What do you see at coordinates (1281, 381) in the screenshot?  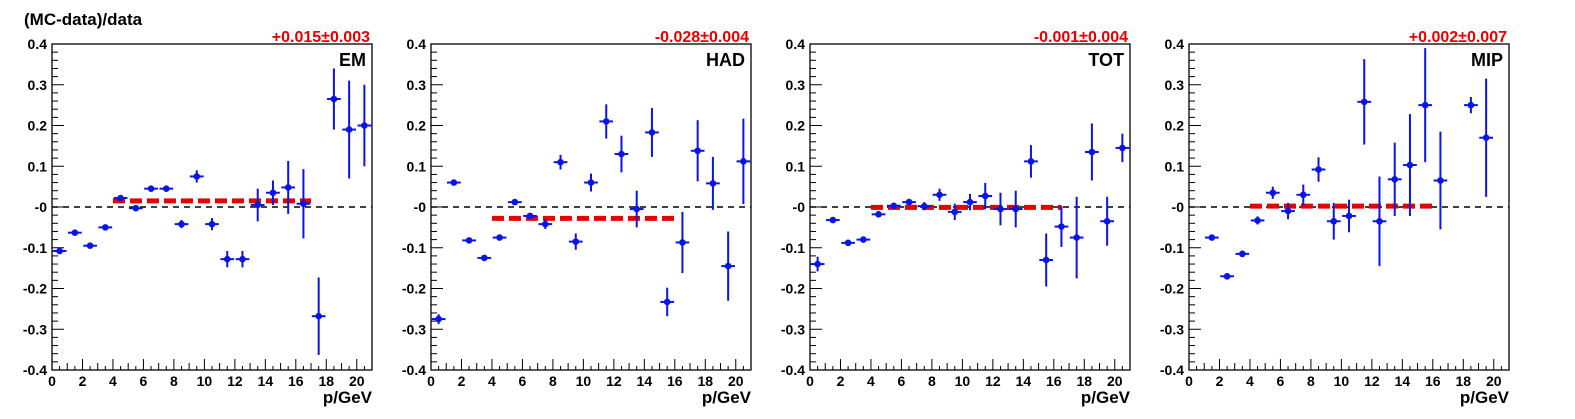 I see `x-tick-label: 6` at bounding box center [1281, 381].